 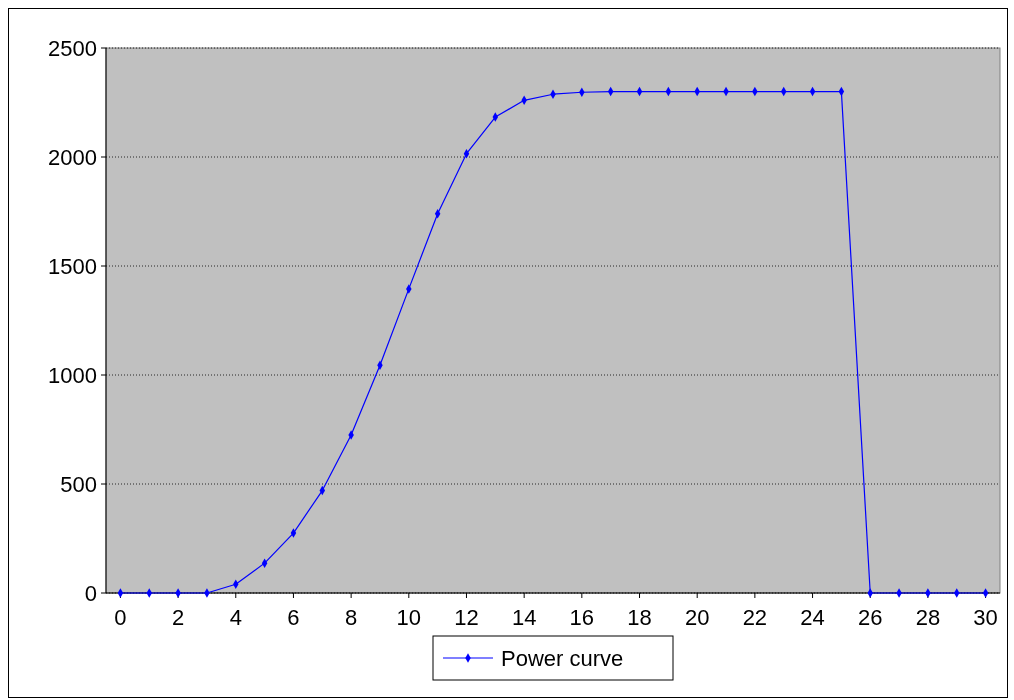 What do you see at coordinates (235, 617) in the screenshot?
I see `x-tick-label: 4` at bounding box center [235, 617].